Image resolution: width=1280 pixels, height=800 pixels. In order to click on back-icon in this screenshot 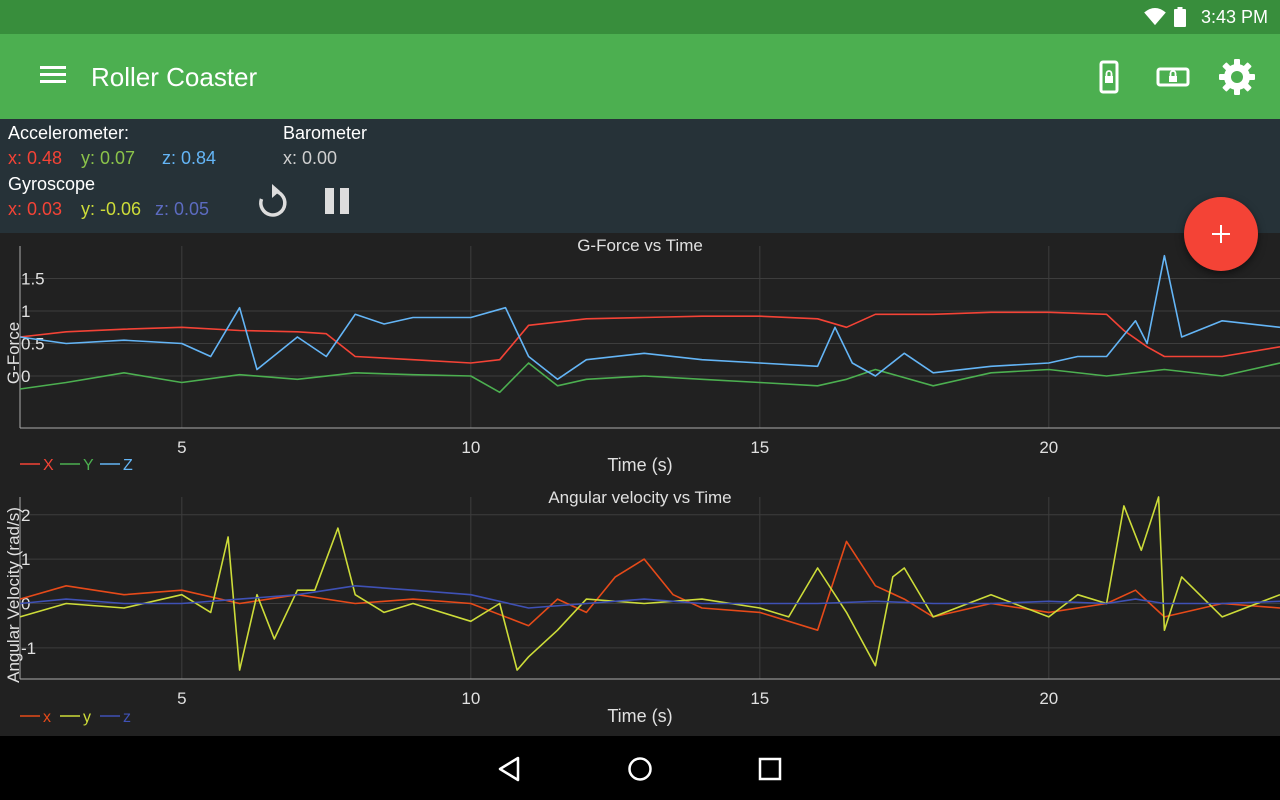, I will do `click(509, 769)`.